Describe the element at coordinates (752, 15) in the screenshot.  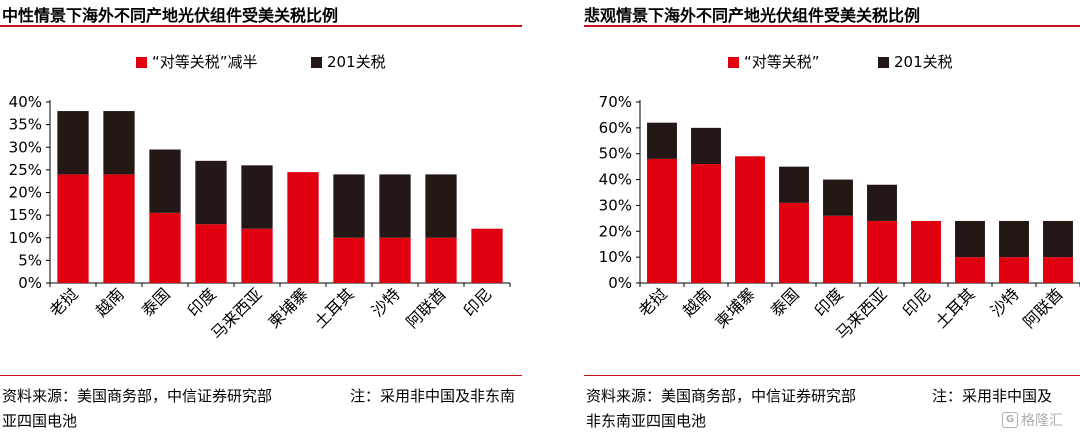
I see `chart-title: 悲观情景下海外不同产地光伏组件受美关税比例` at that location.